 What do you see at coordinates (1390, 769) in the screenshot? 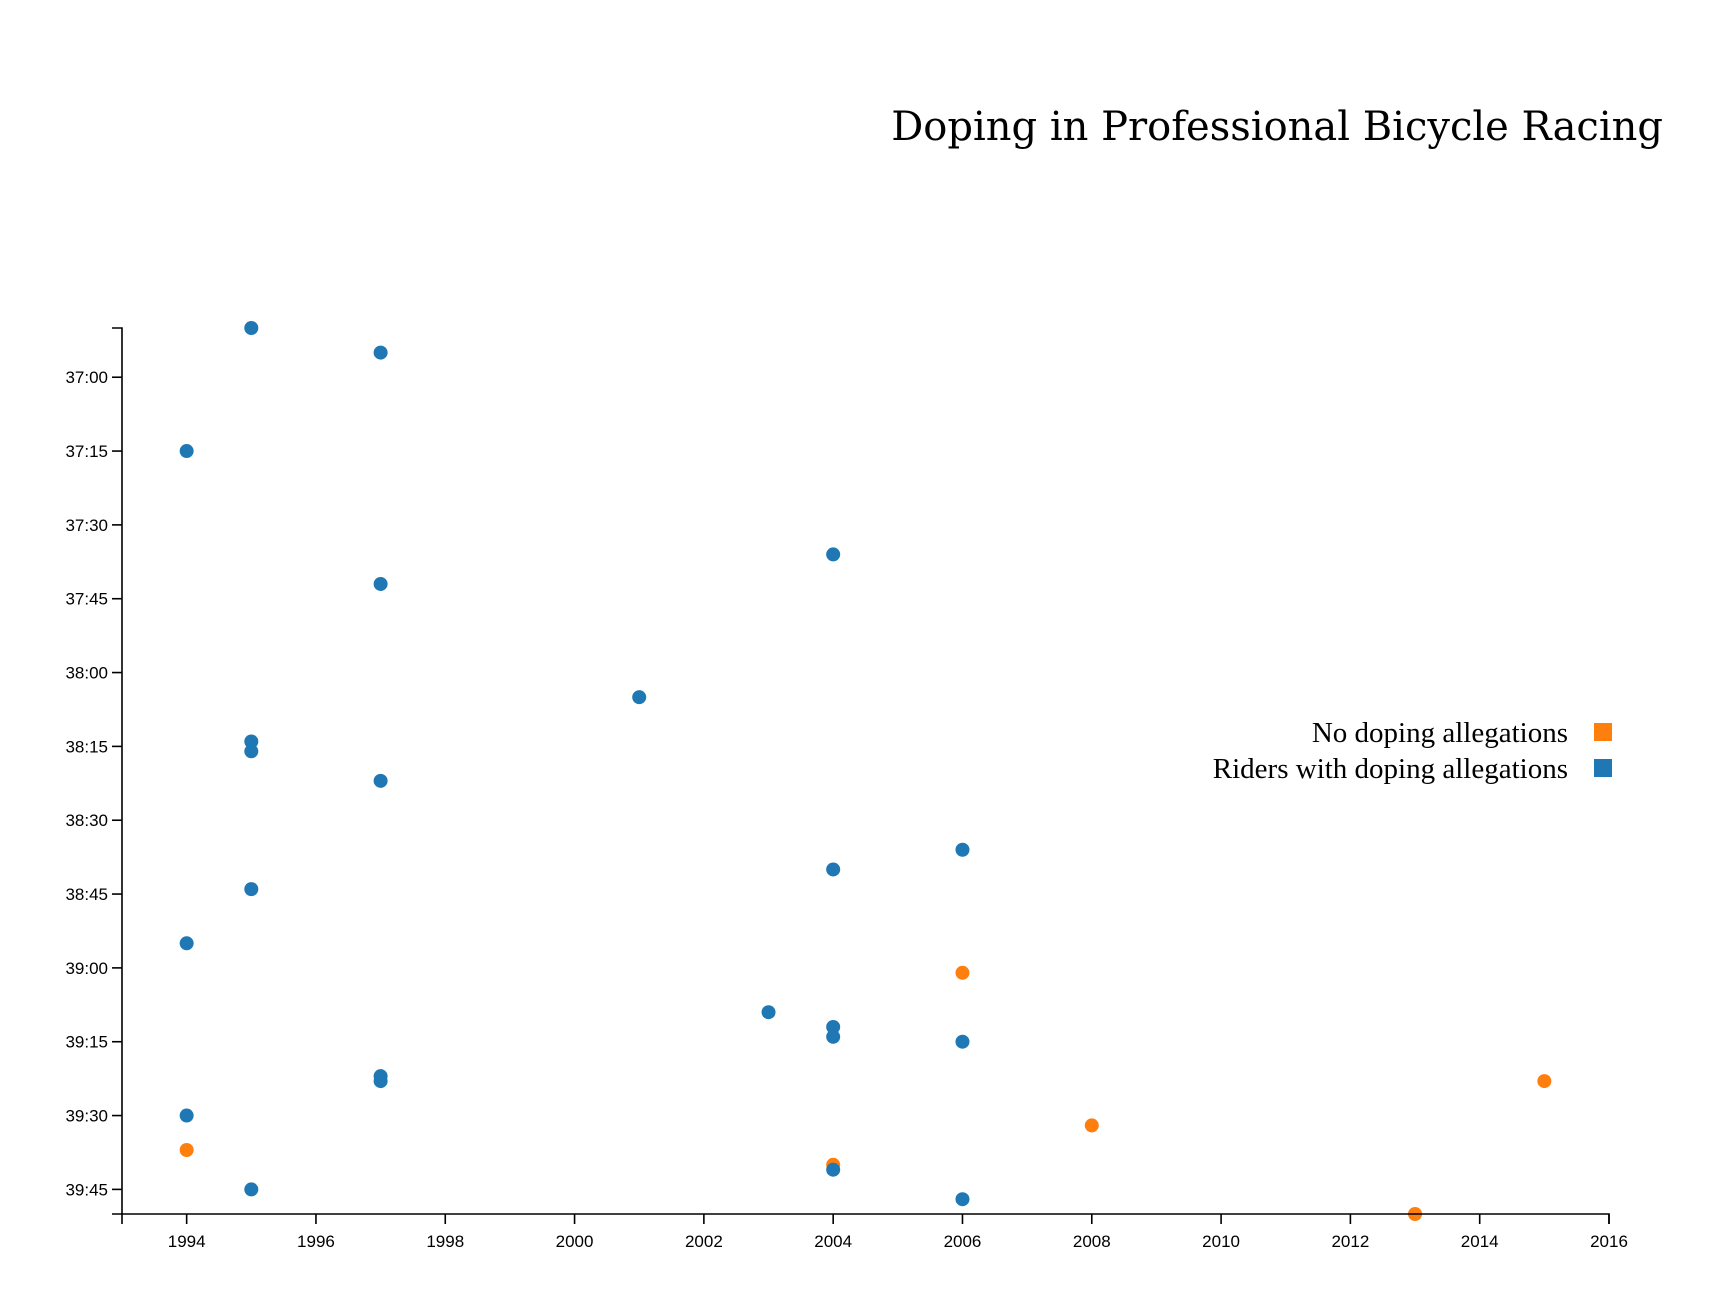
I see `legend-label: Riders with doping allegations` at bounding box center [1390, 769].